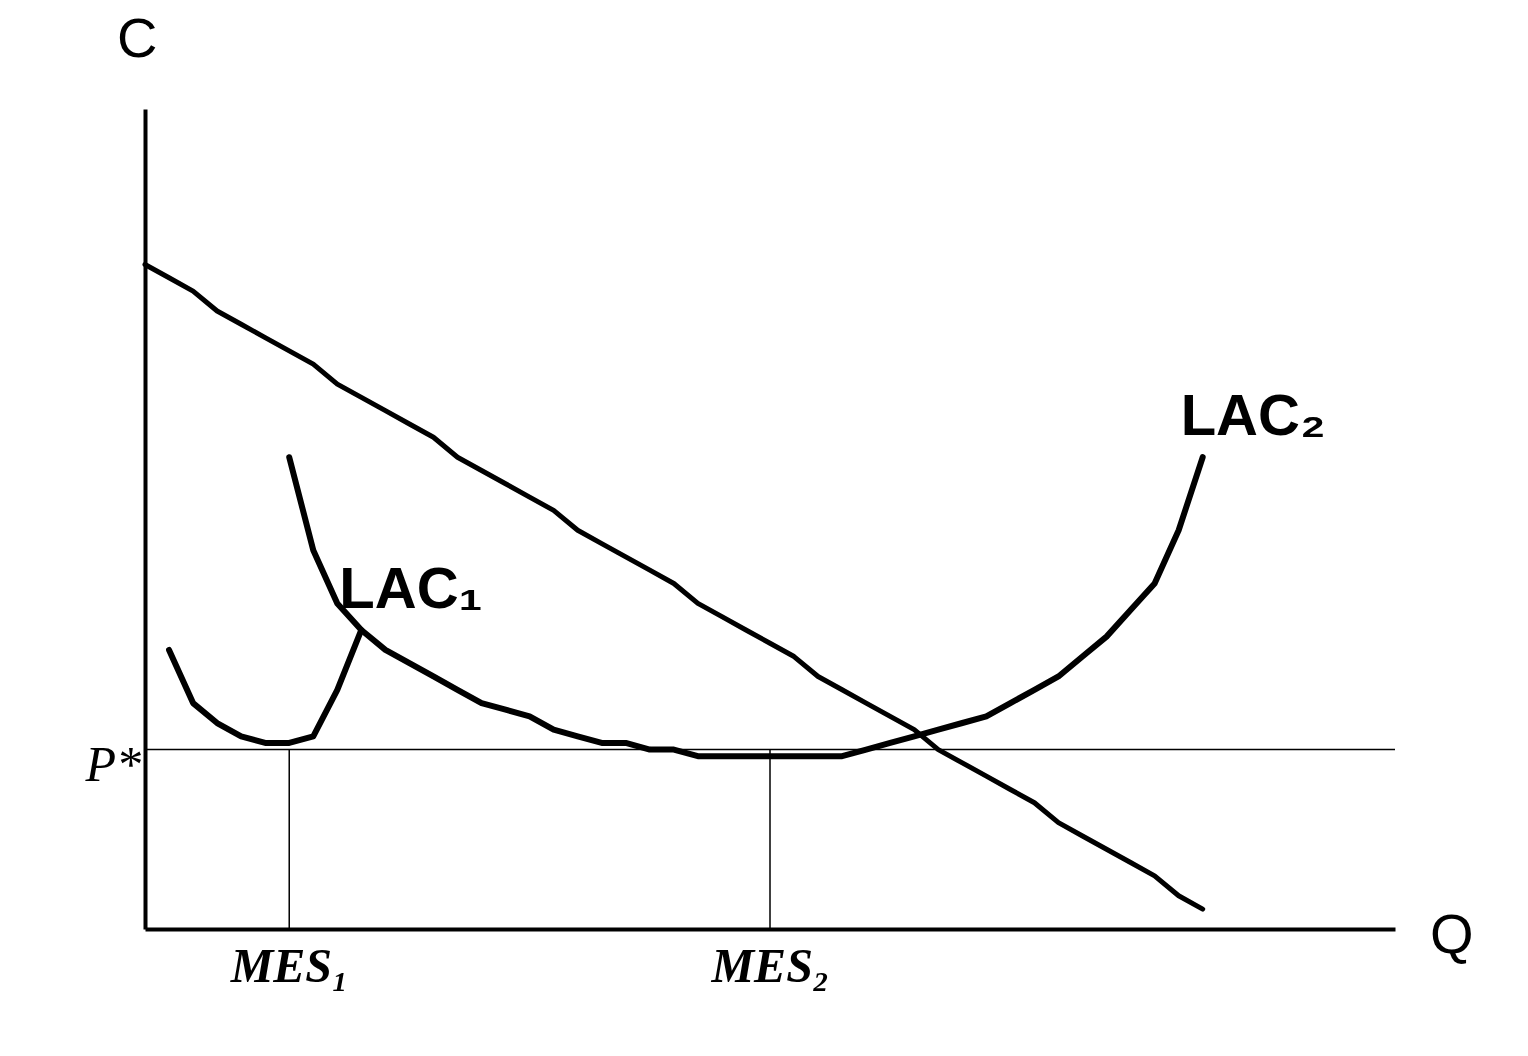  What do you see at coordinates (112, 763) in the screenshot?
I see `ref-line-label: P*` at bounding box center [112, 763].